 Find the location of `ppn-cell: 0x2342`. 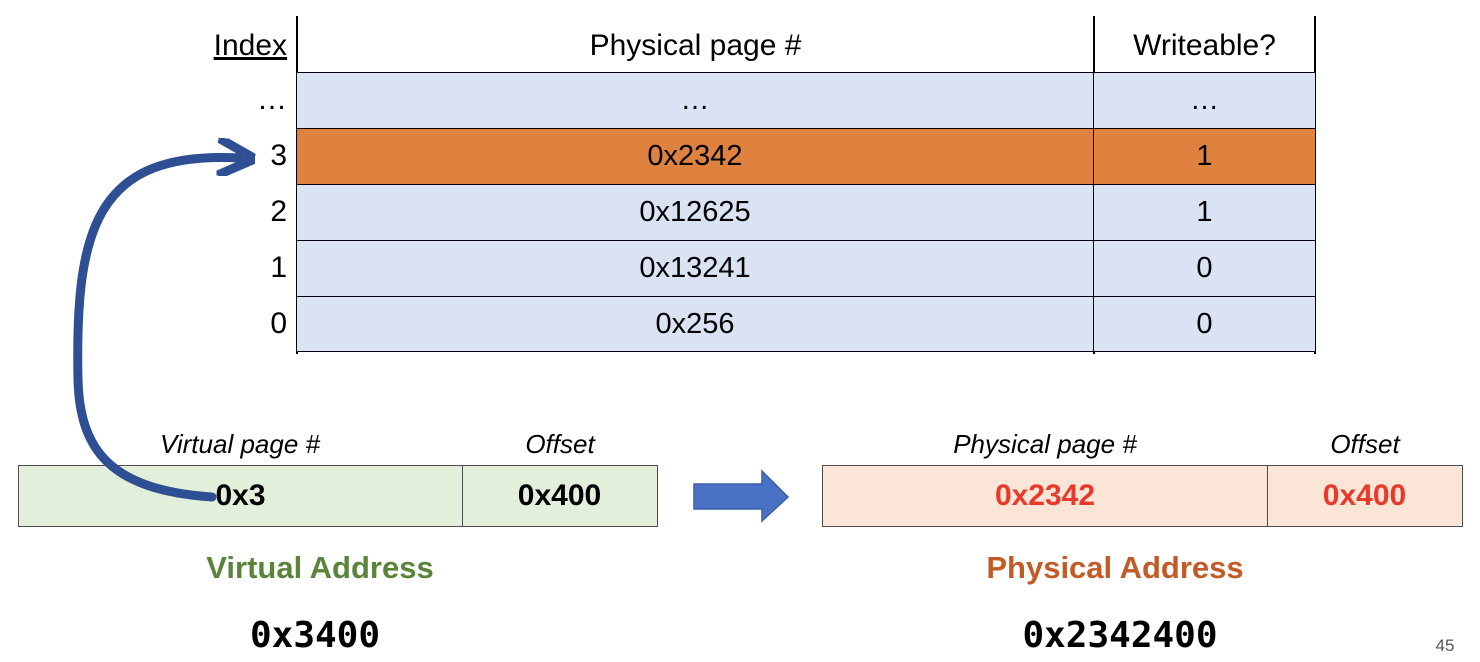

ppn-cell: 0x2342 is located at coordinates (695, 156).